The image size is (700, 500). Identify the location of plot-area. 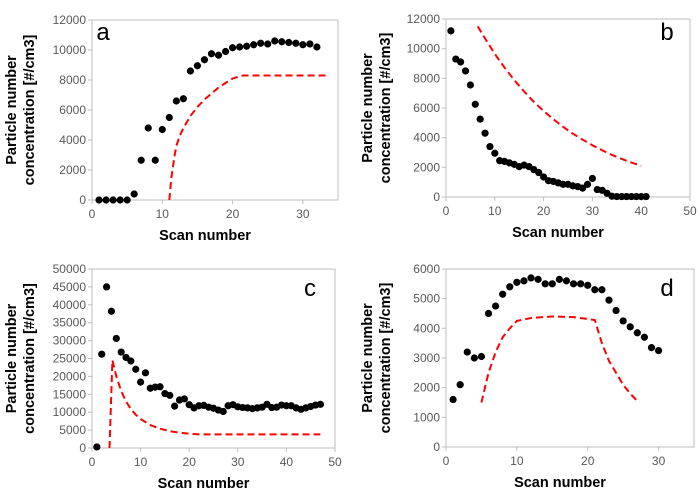
(568, 108).